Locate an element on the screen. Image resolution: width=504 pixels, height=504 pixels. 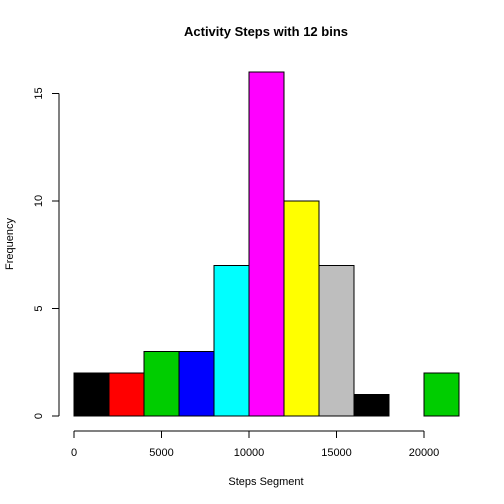
x-axis: 0 5000 10000 15000 20000 is located at coordinates (255, 444).